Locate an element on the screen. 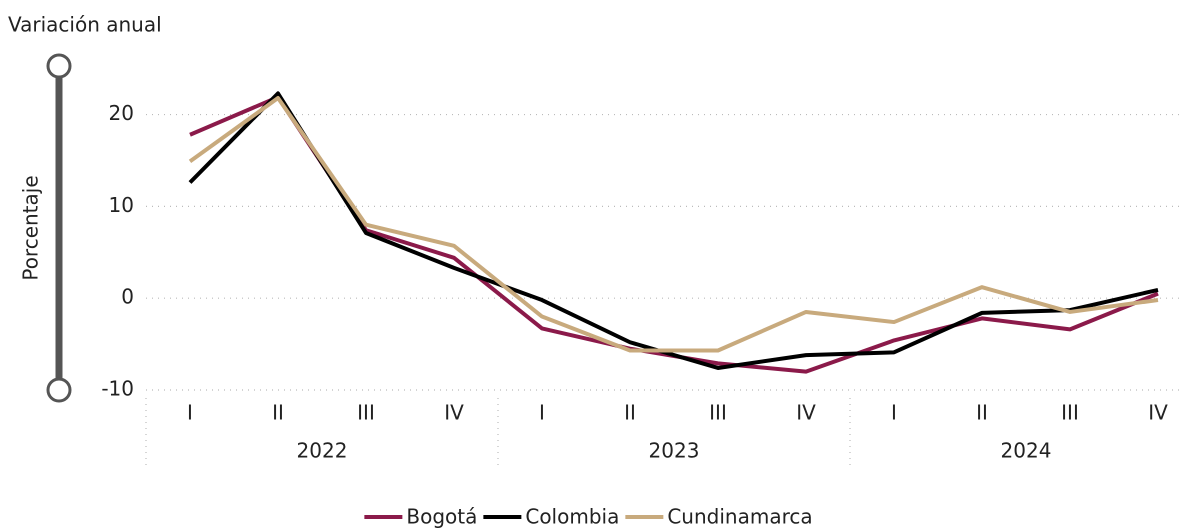  axis-slider is located at coordinates (59, 228).